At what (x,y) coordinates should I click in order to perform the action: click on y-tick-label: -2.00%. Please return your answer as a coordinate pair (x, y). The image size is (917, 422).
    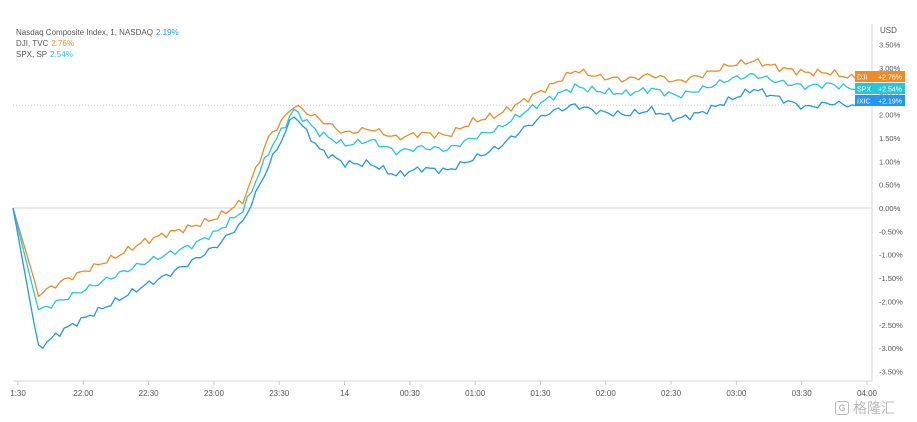
    Looking at the image, I should click on (891, 301).